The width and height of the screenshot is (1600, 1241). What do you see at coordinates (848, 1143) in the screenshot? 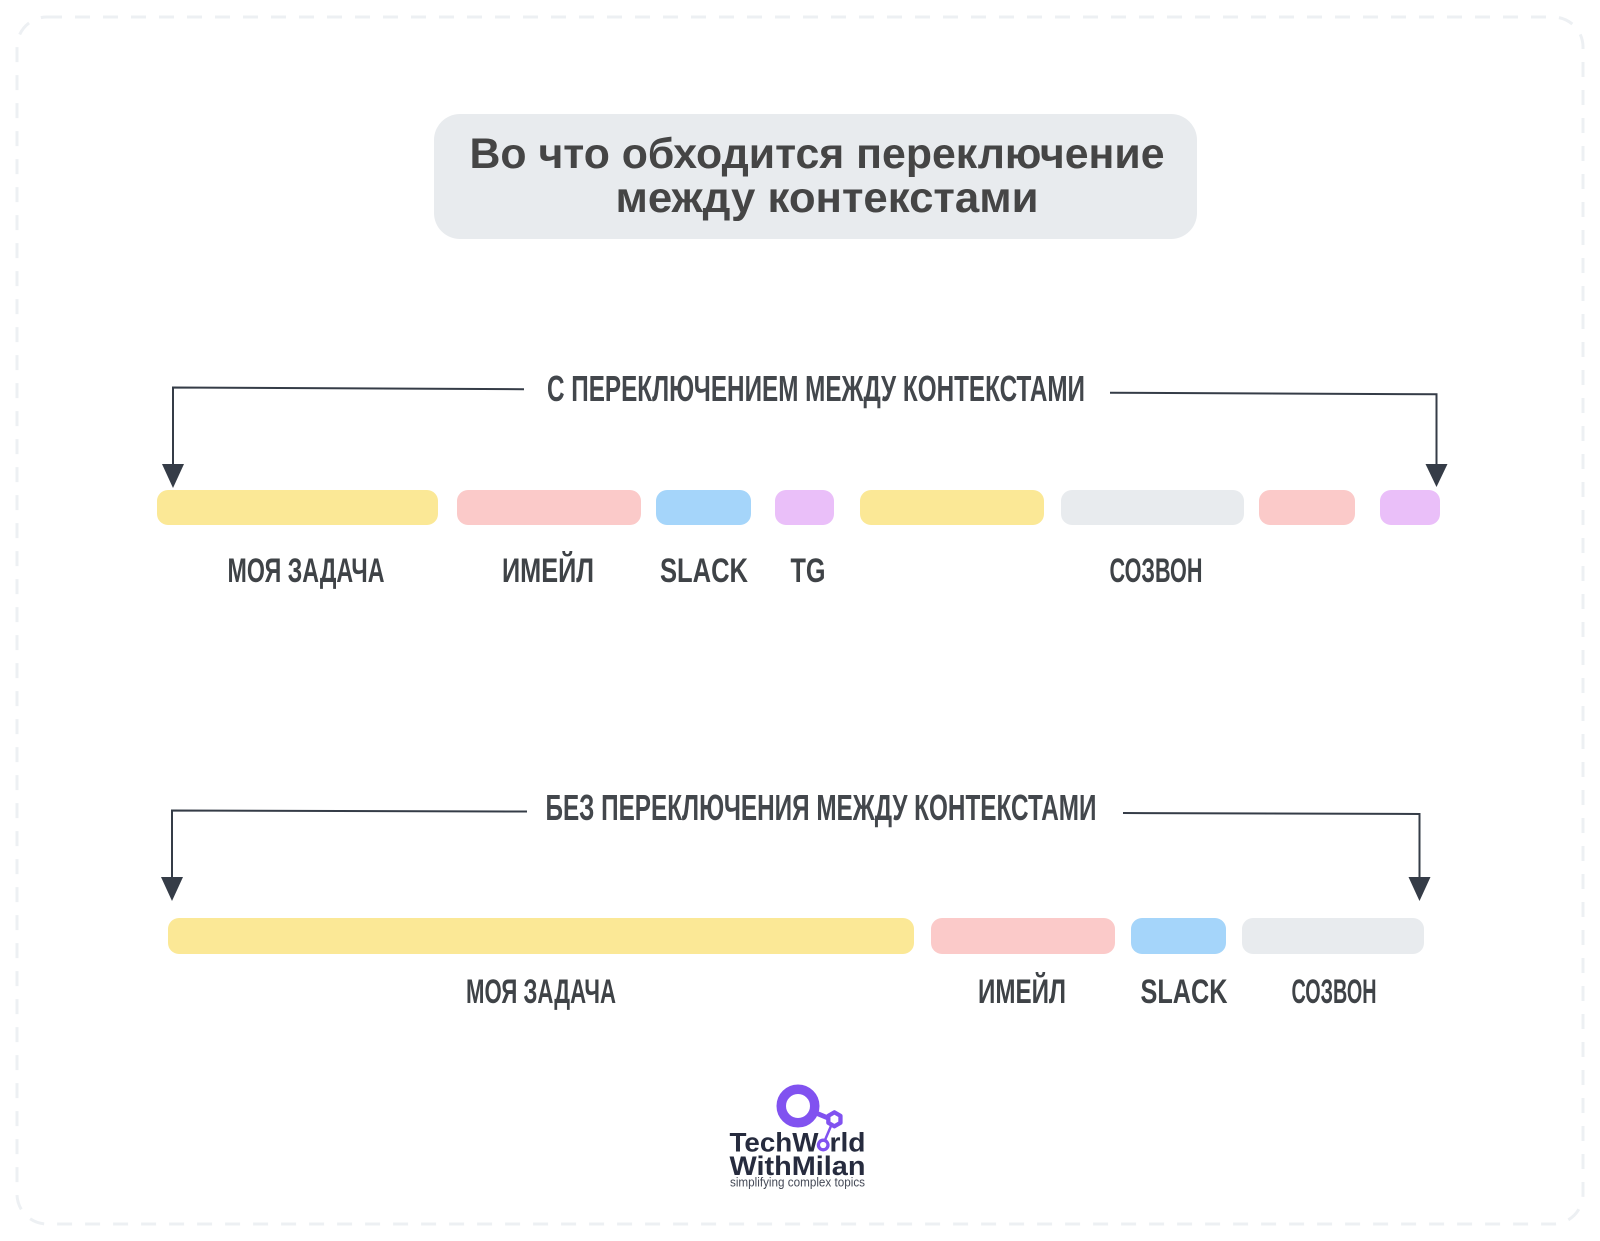
I see `svg-text: rld` at bounding box center [848, 1143].